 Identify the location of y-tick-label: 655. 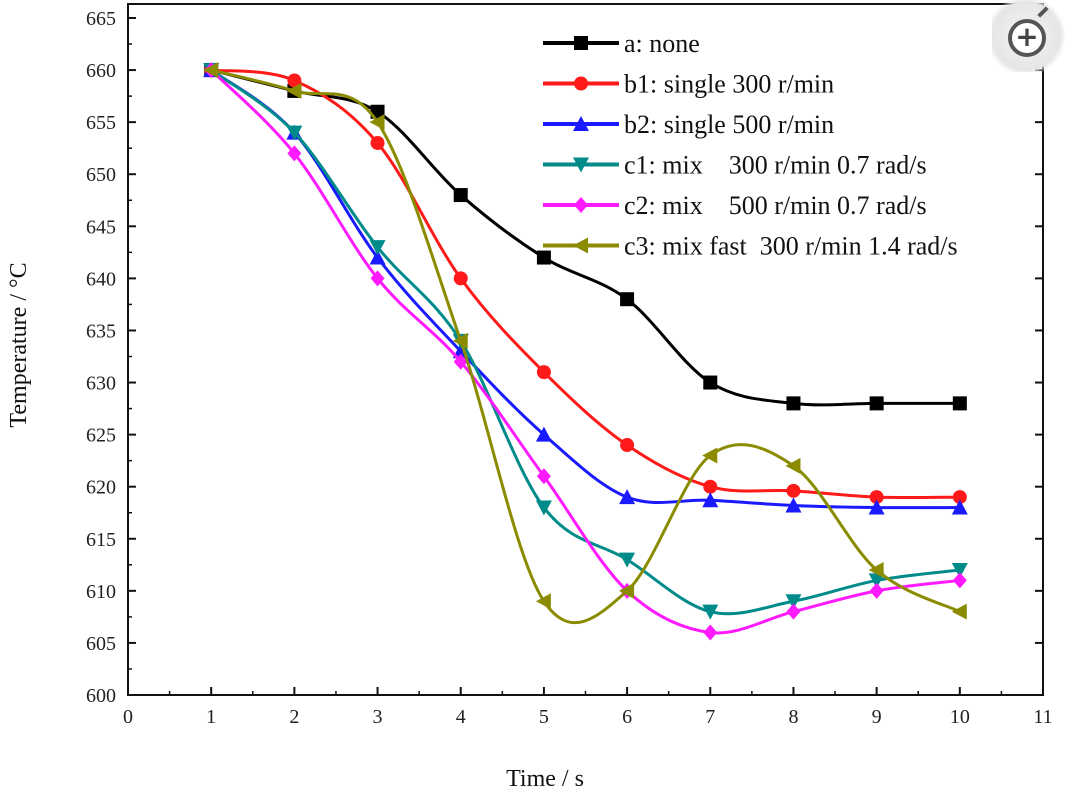
(101, 123).